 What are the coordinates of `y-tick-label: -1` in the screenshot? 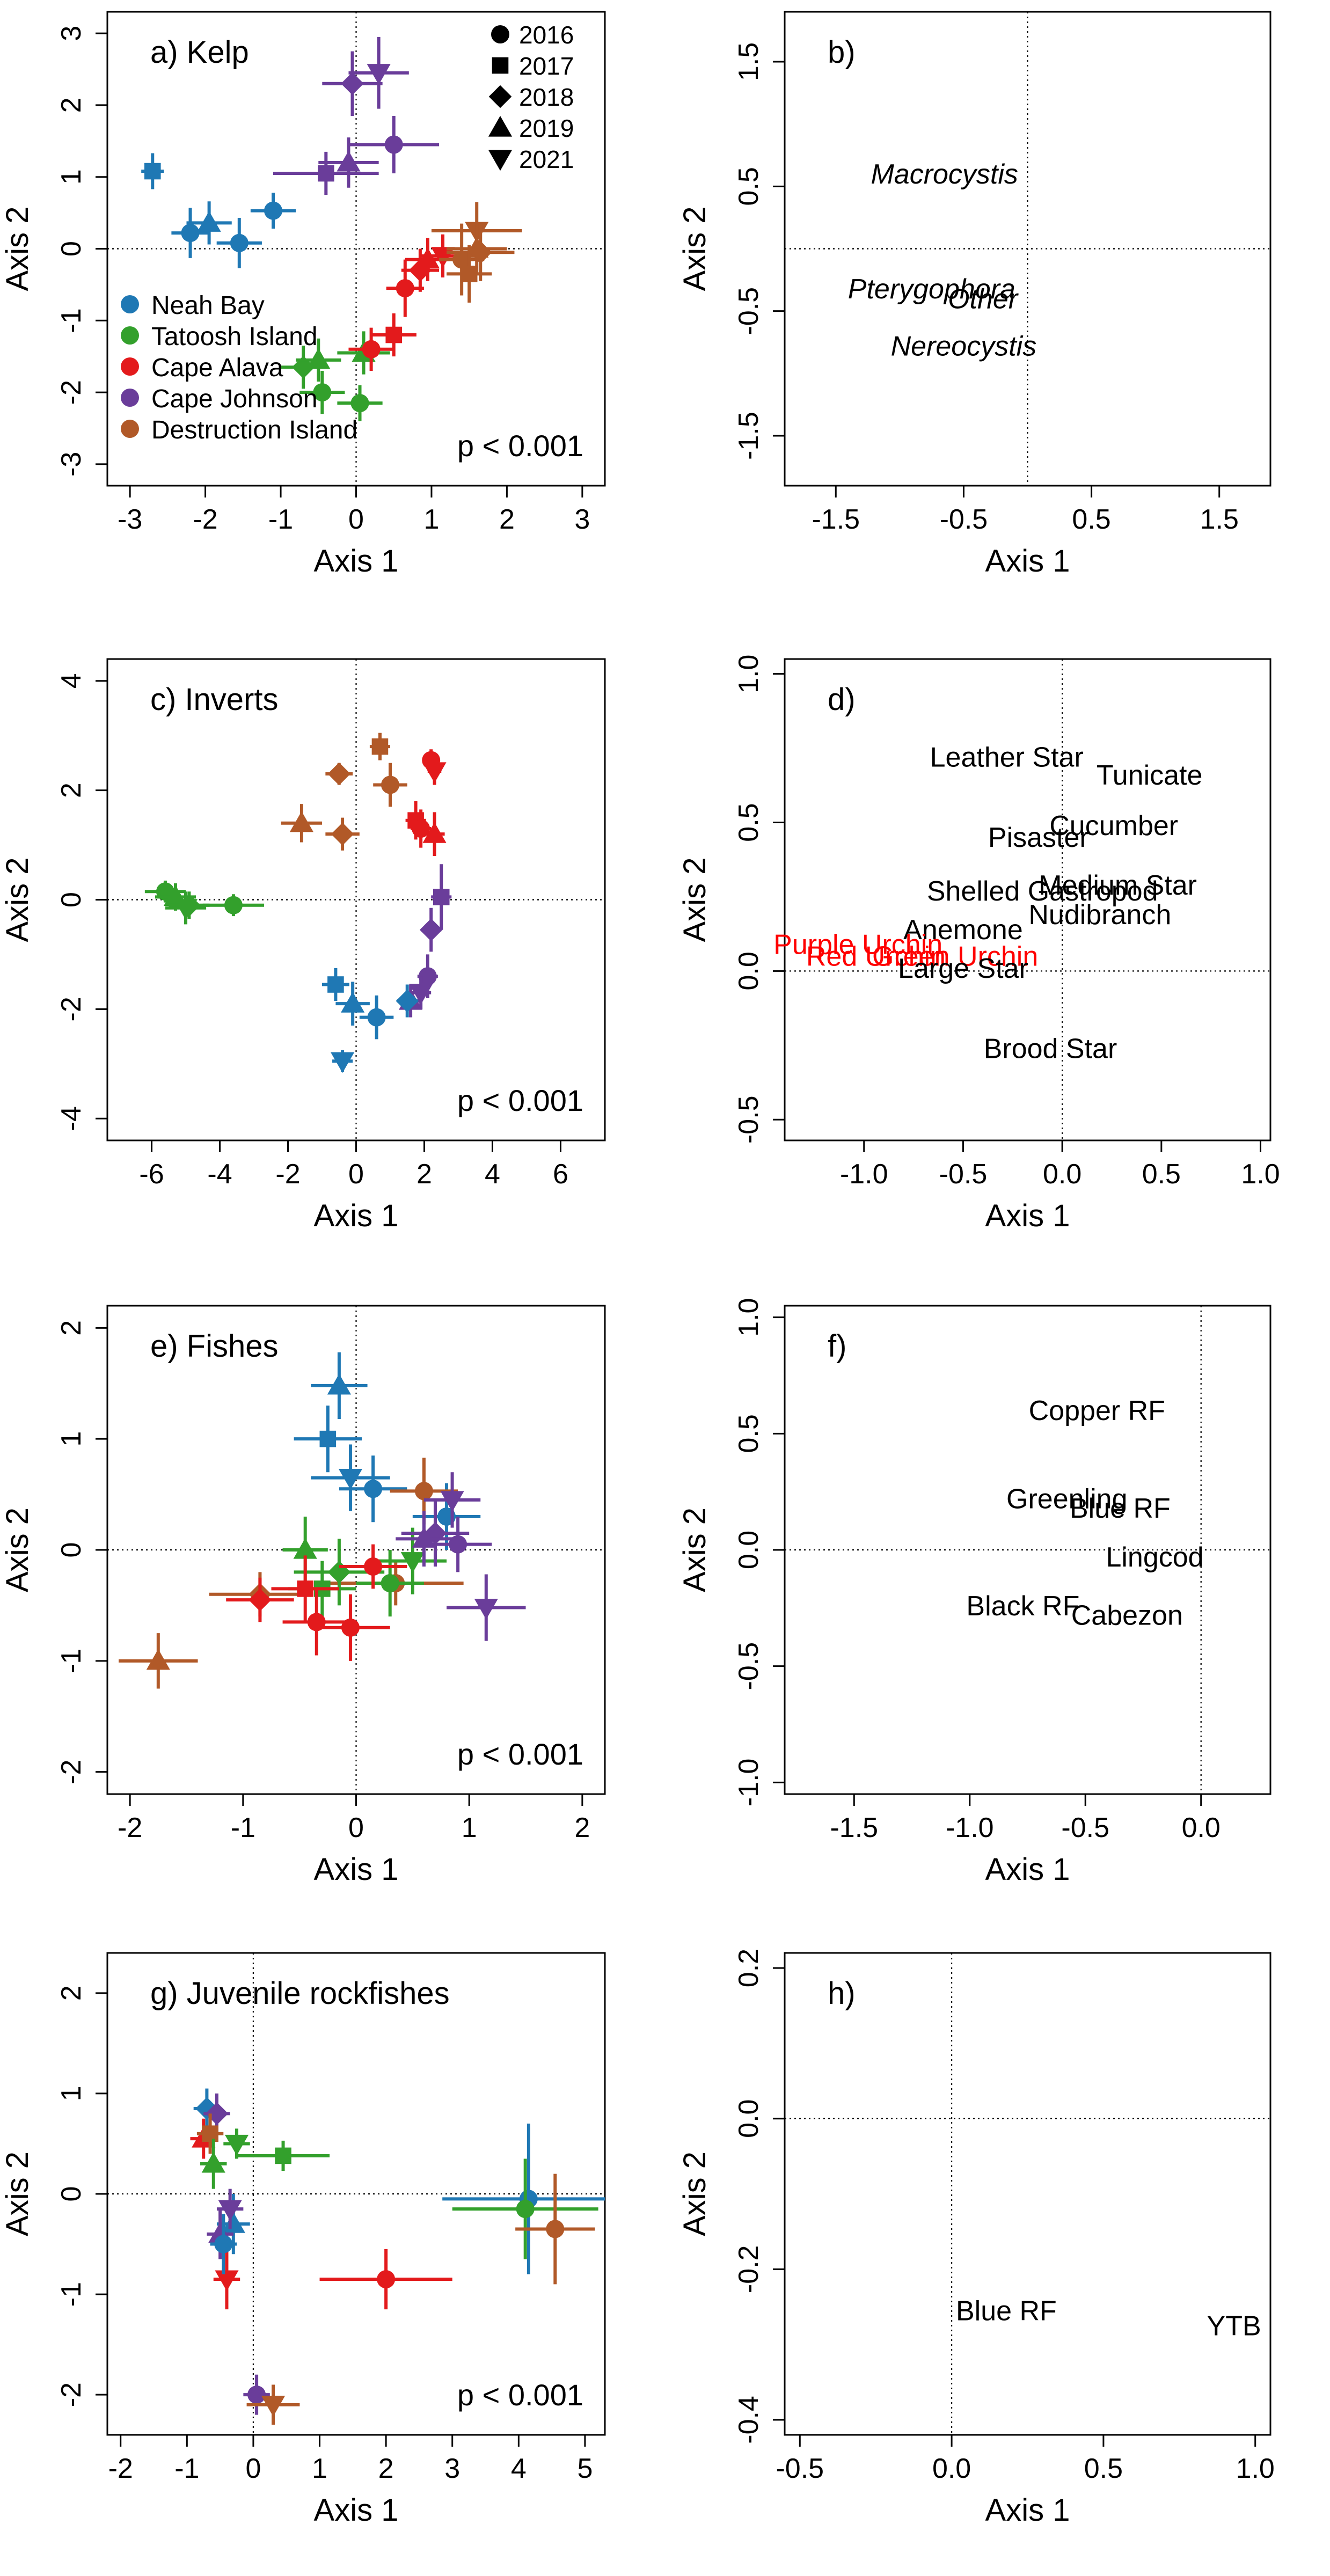 It's located at (72, 1661).